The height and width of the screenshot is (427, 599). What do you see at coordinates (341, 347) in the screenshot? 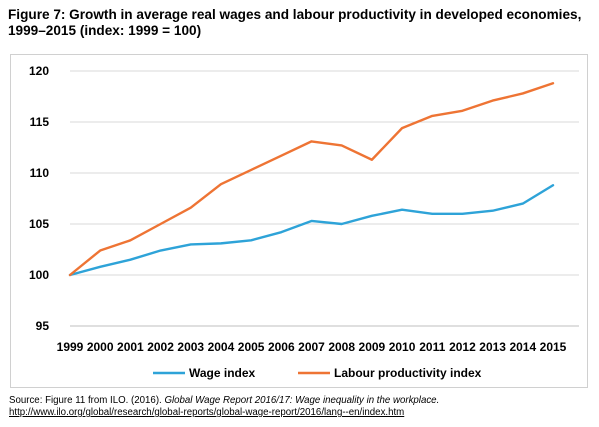
I see `x-tick-label: 2008` at bounding box center [341, 347].